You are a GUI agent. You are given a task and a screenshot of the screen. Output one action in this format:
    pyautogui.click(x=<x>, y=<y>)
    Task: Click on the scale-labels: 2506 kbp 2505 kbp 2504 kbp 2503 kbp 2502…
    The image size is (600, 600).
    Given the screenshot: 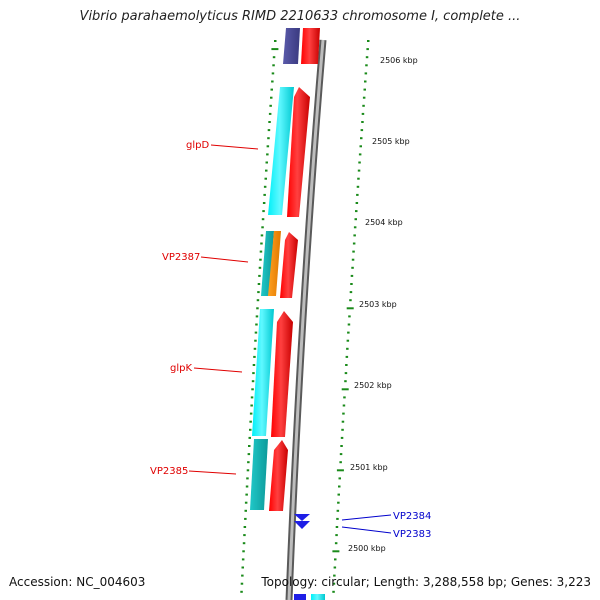 What is the action you would take?
    pyautogui.click(x=383, y=304)
    